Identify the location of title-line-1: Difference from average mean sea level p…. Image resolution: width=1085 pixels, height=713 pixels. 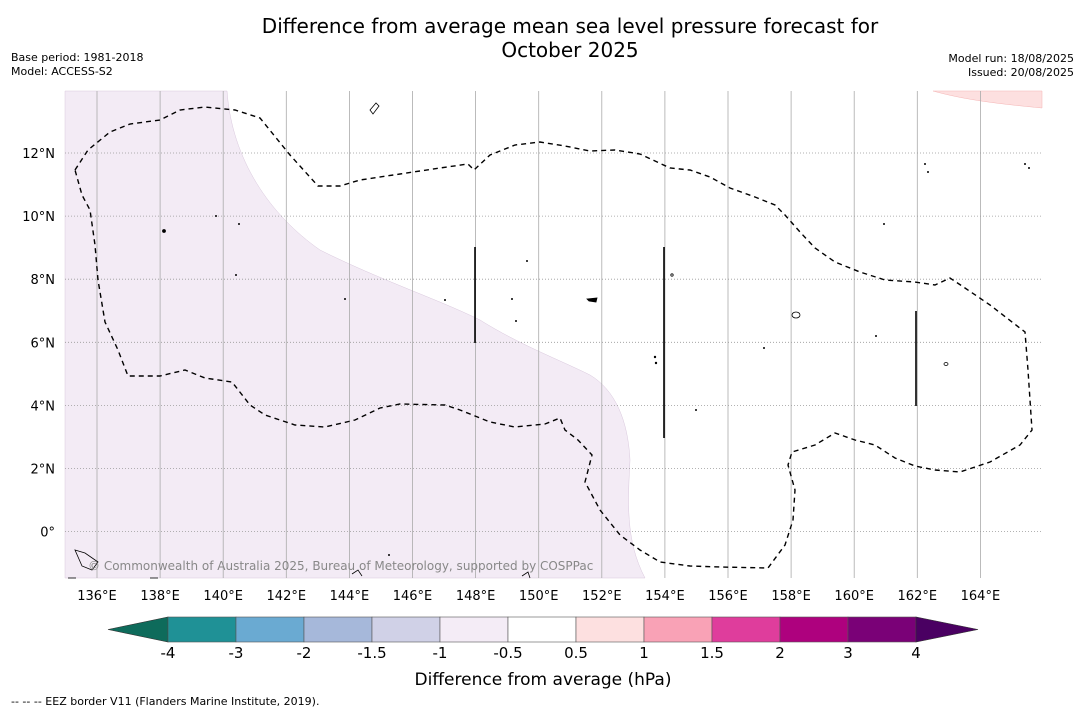
(570, 26).